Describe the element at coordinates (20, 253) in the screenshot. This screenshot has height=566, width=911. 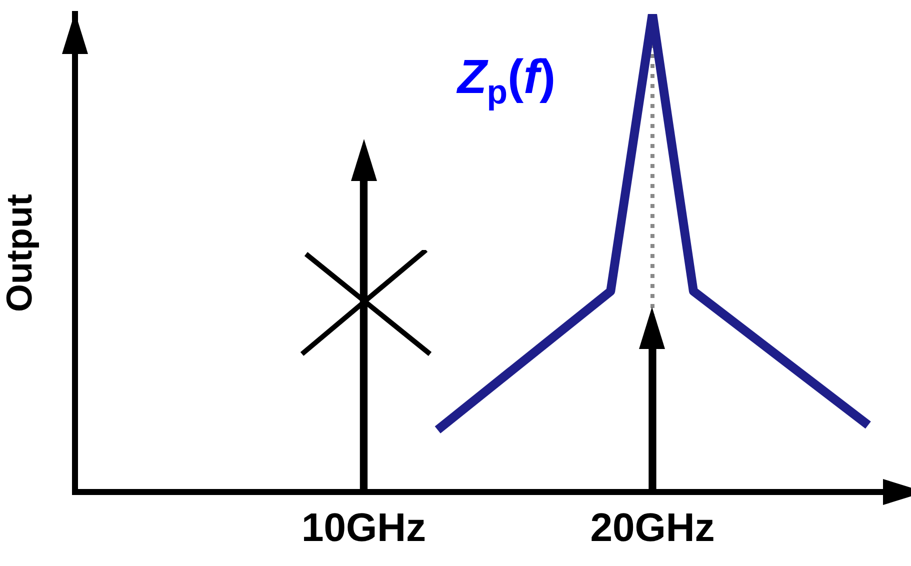
I see `y-axis-title: Output` at that location.